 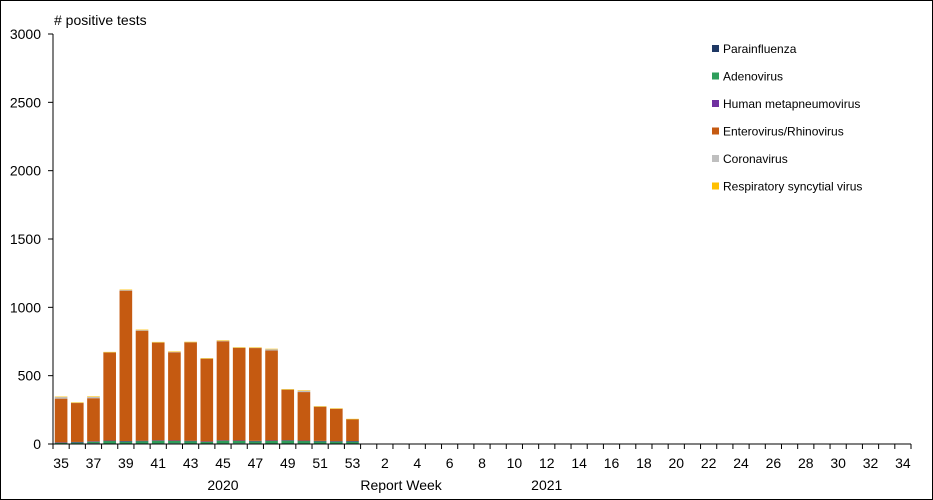 I want to click on x-tick-label: 22, so click(x=709, y=463).